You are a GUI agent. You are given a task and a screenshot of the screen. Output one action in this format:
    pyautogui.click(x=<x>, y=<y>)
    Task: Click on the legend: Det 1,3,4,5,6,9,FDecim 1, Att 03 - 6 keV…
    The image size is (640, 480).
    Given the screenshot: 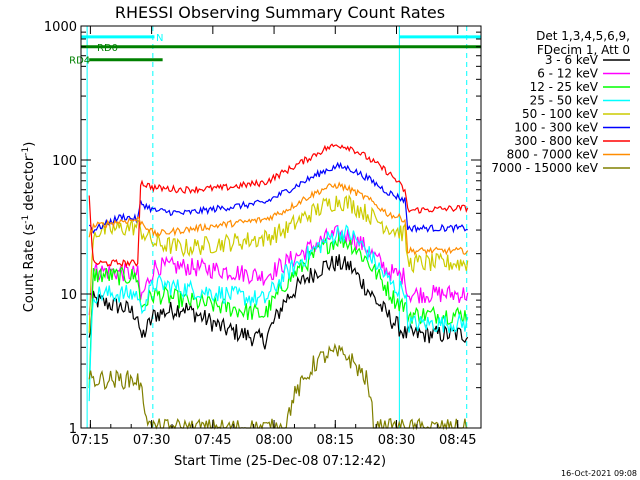 What is the action you would take?
    pyautogui.click(x=560, y=102)
    